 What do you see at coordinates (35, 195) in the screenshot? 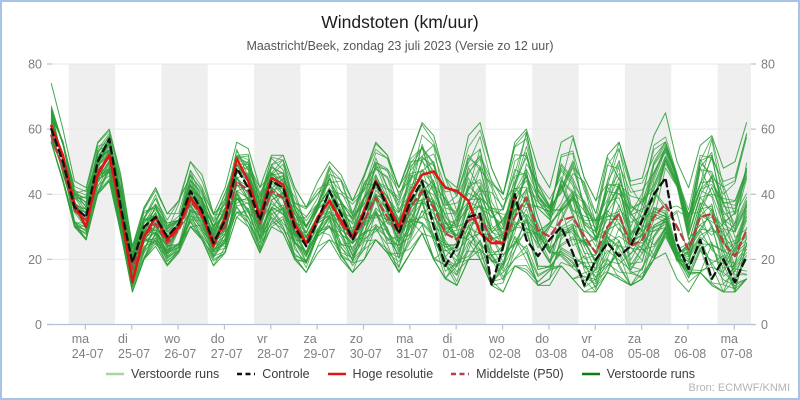
I see `y-axis-label-left: 40` at bounding box center [35, 195].